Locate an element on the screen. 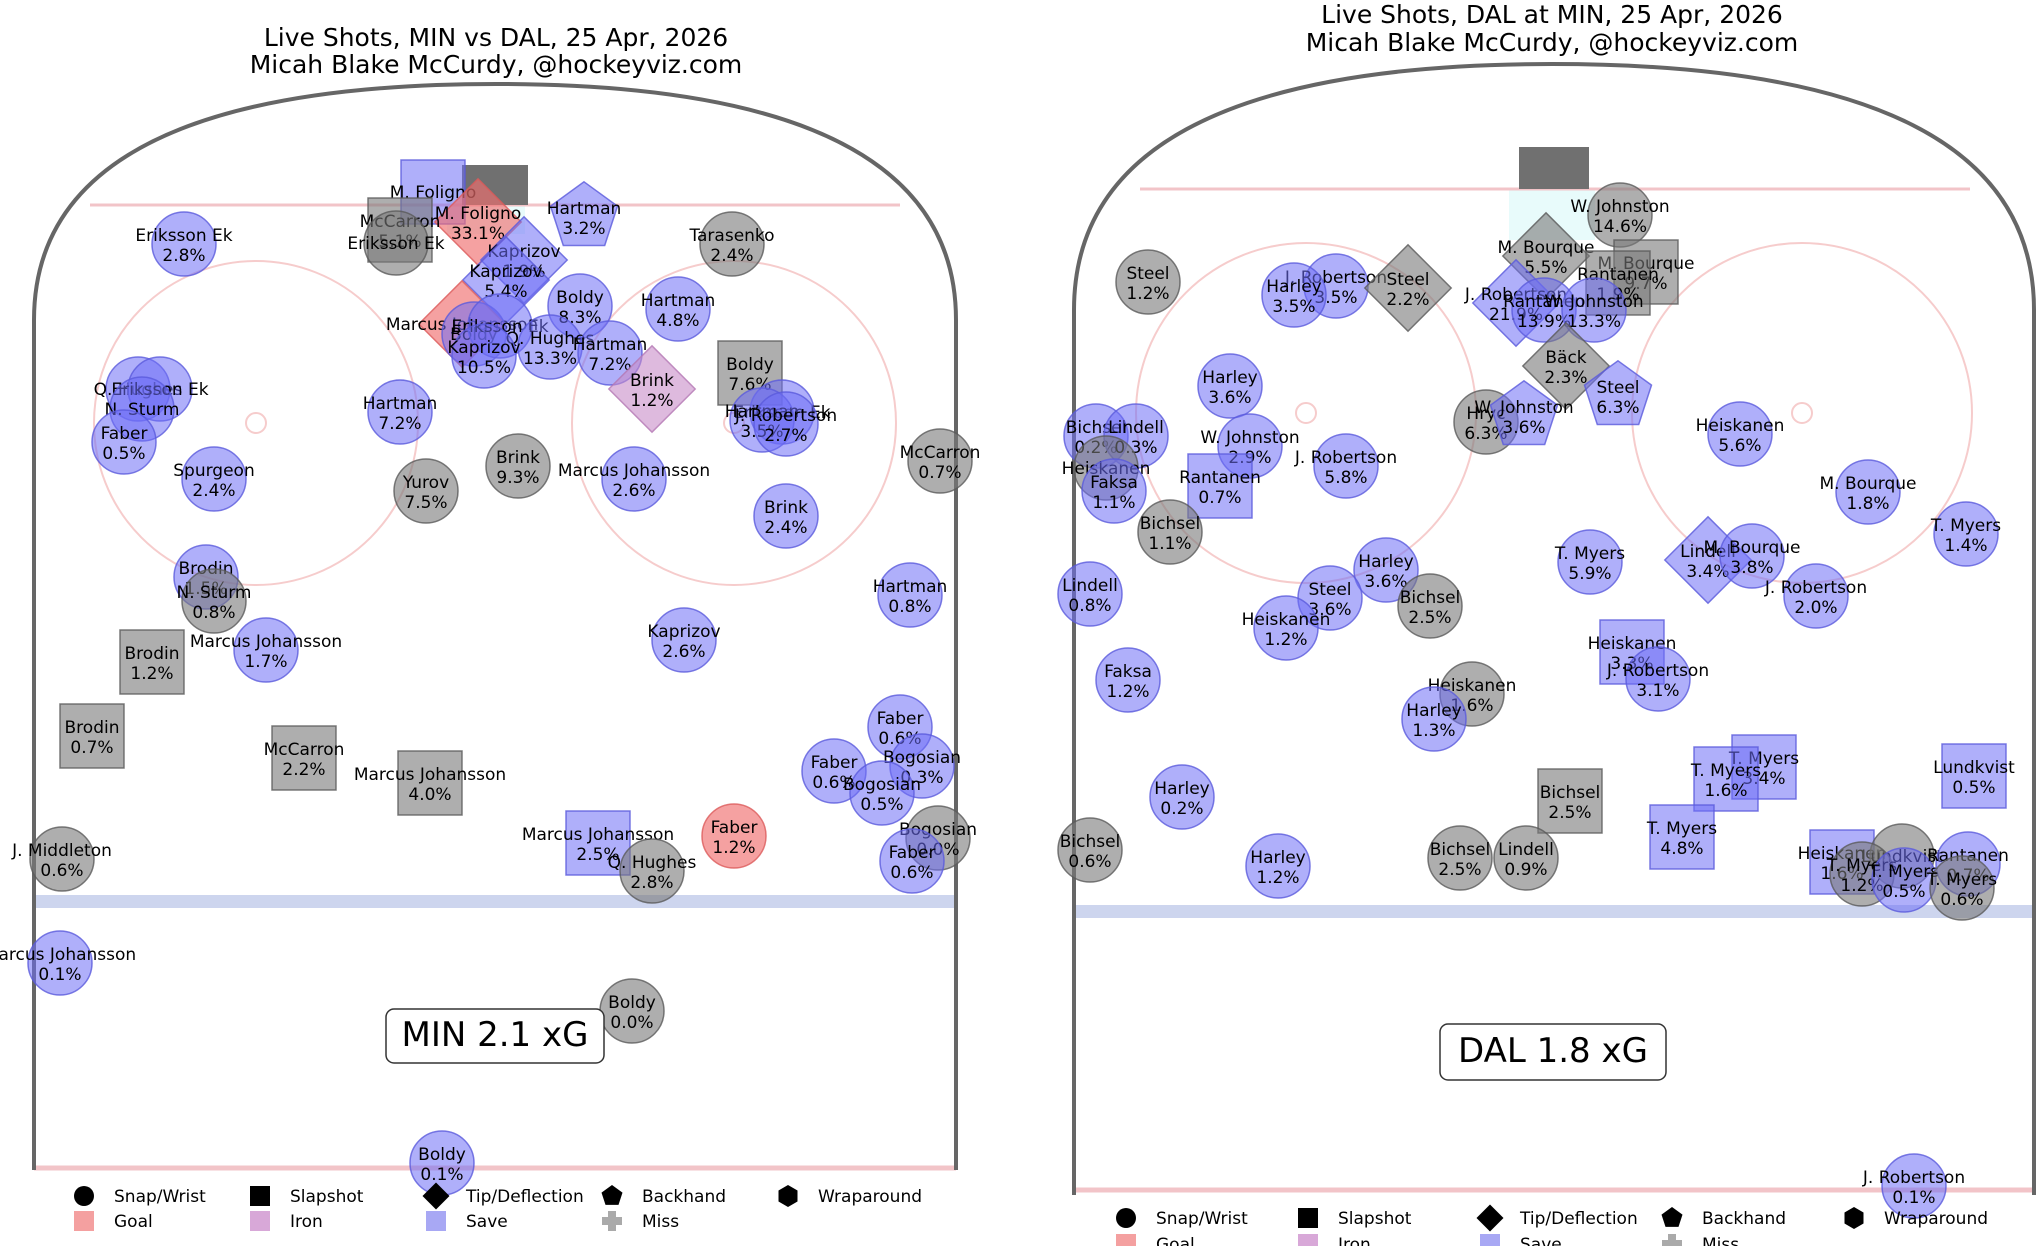 Image resolution: width=2040 pixels, height=1246 pixels. shot-player-label: Lindell is located at coordinates (1136, 428).